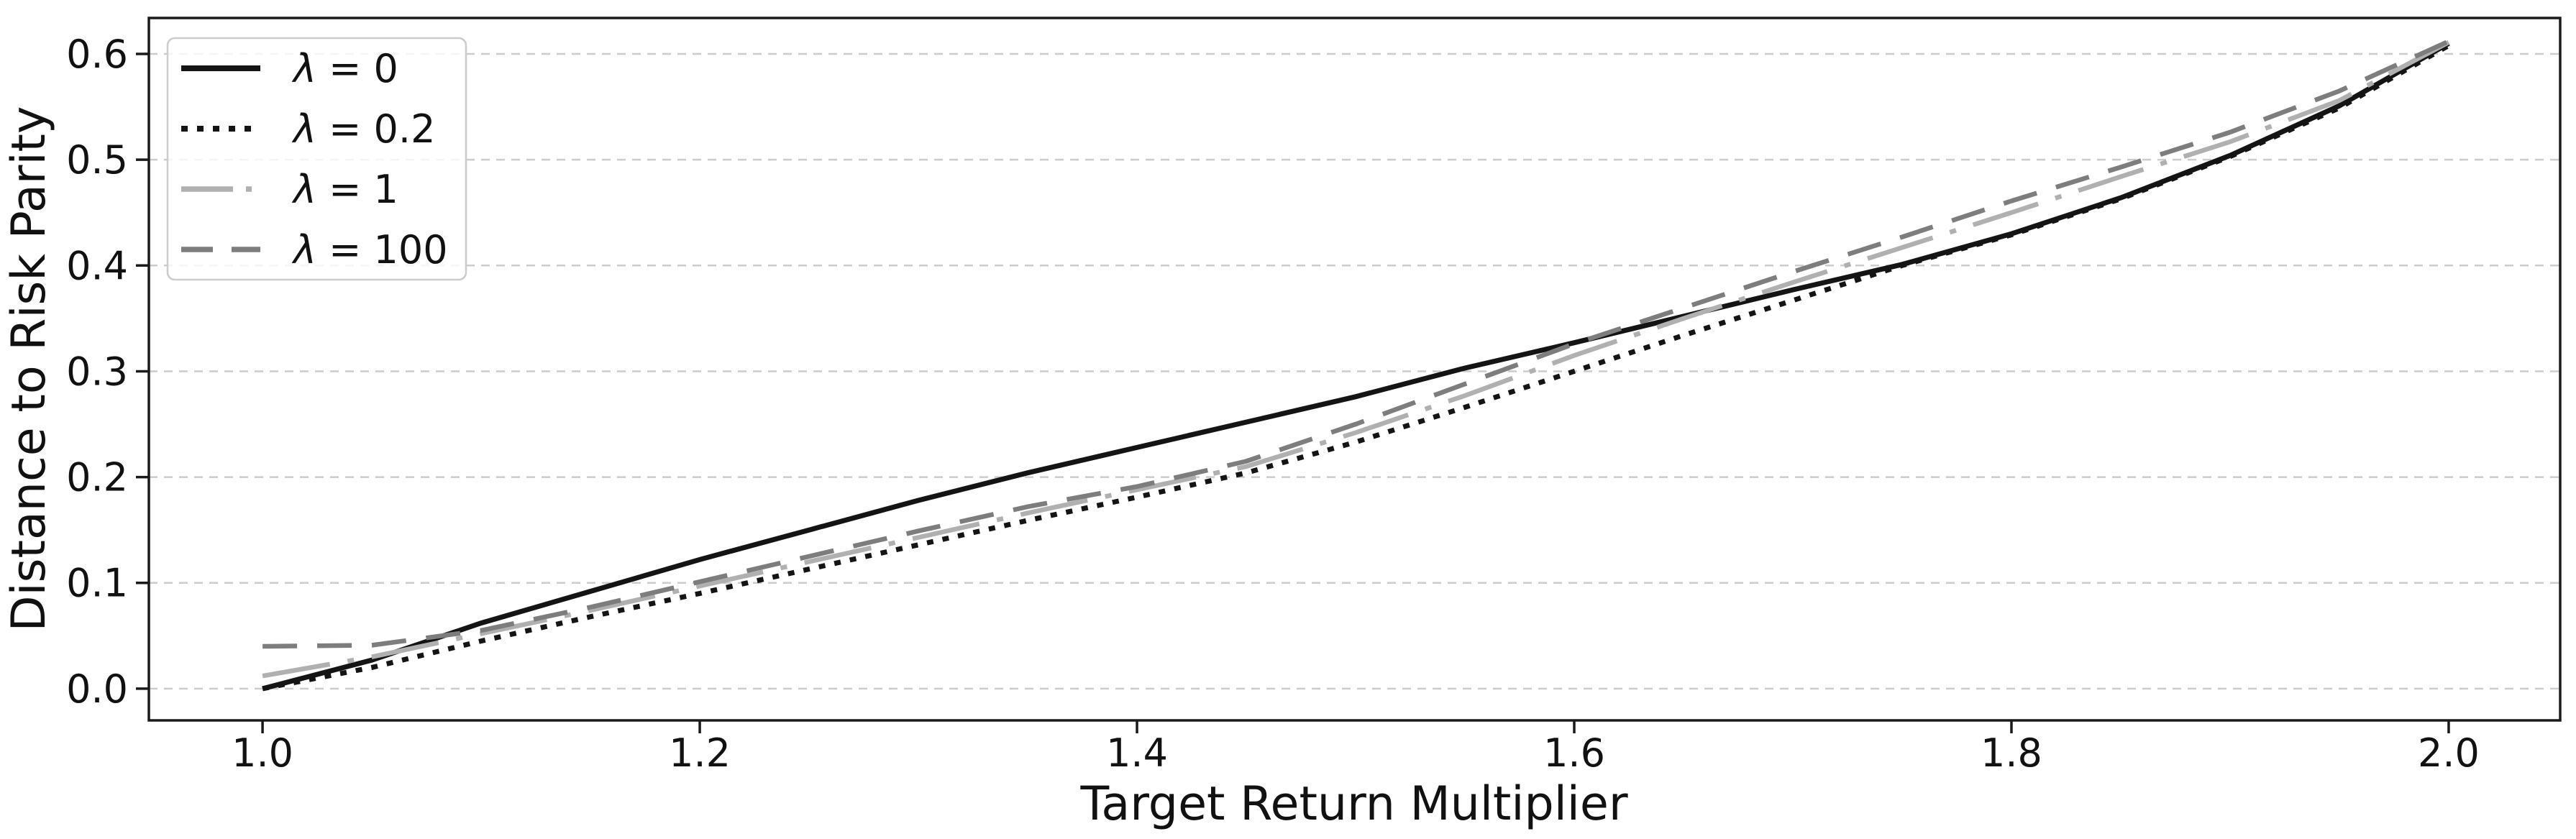 The height and width of the screenshot is (839, 2576). What do you see at coordinates (700, 753) in the screenshot?
I see `x-tick-label: 1.2` at bounding box center [700, 753].